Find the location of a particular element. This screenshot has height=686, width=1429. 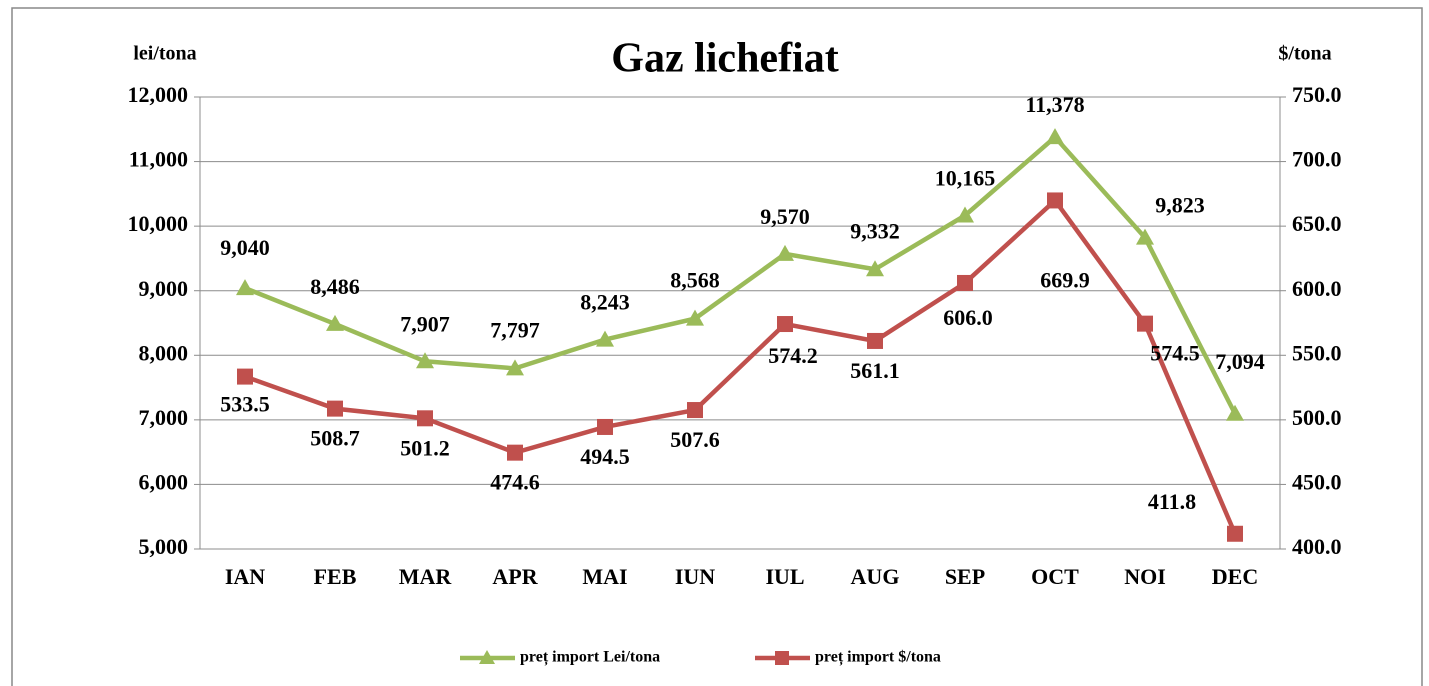

y-tick-label: 8,000 is located at coordinates (164, 352).